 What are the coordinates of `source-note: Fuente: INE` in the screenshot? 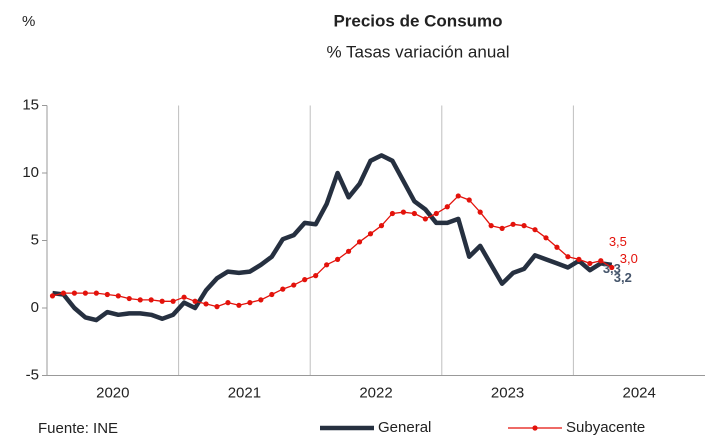 It's located at (78, 428).